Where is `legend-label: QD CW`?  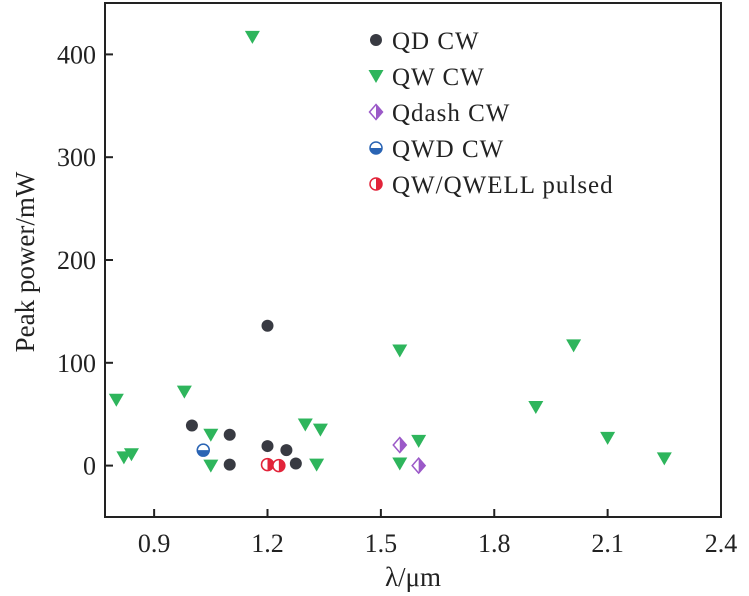 legend-label: QD CW is located at coordinates (436, 41).